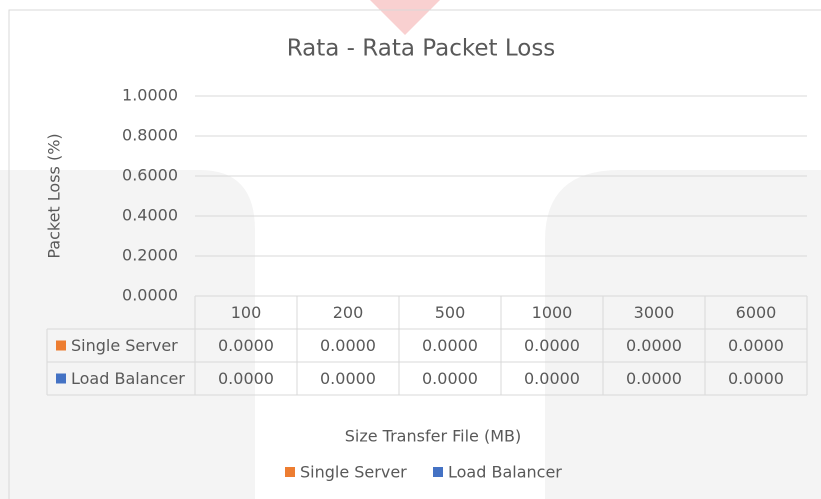  Describe the element at coordinates (150, 255) in the screenshot. I see `y-tick-label: 0.2000` at that location.